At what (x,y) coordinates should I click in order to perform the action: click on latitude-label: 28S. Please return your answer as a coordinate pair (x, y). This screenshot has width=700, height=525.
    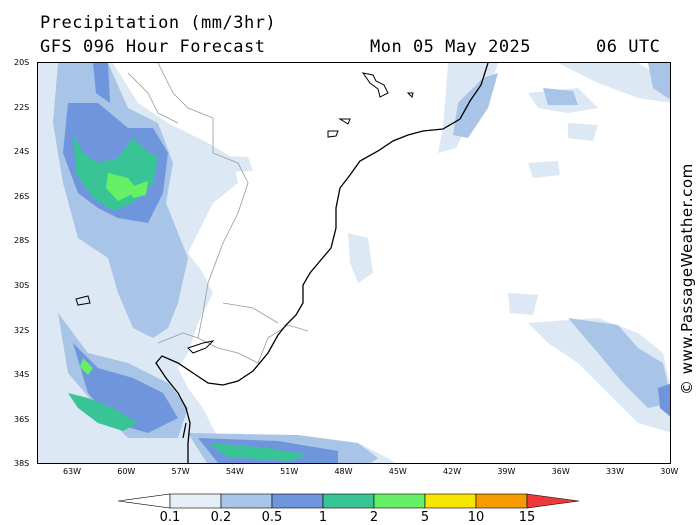
    Looking at the image, I should click on (22, 241).